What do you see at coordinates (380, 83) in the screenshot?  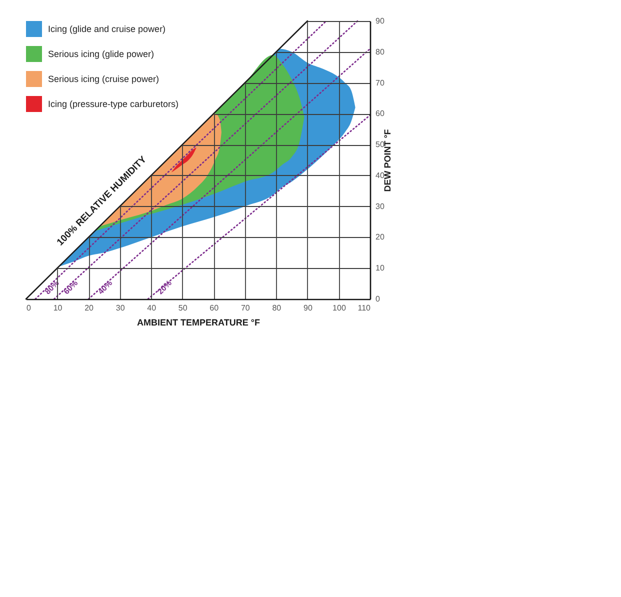 I see `y-tick-label: 70` at bounding box center [380, 83].